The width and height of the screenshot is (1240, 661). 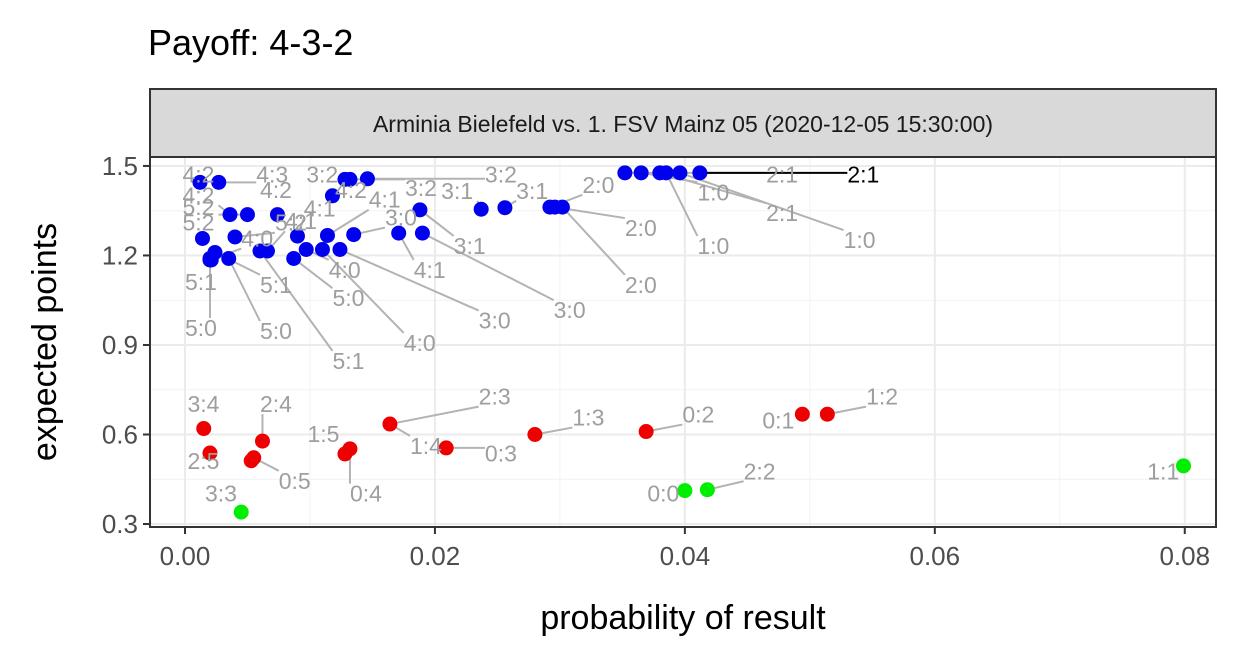 I want to click on point-label: 1:3, so click(x=588, y=418).